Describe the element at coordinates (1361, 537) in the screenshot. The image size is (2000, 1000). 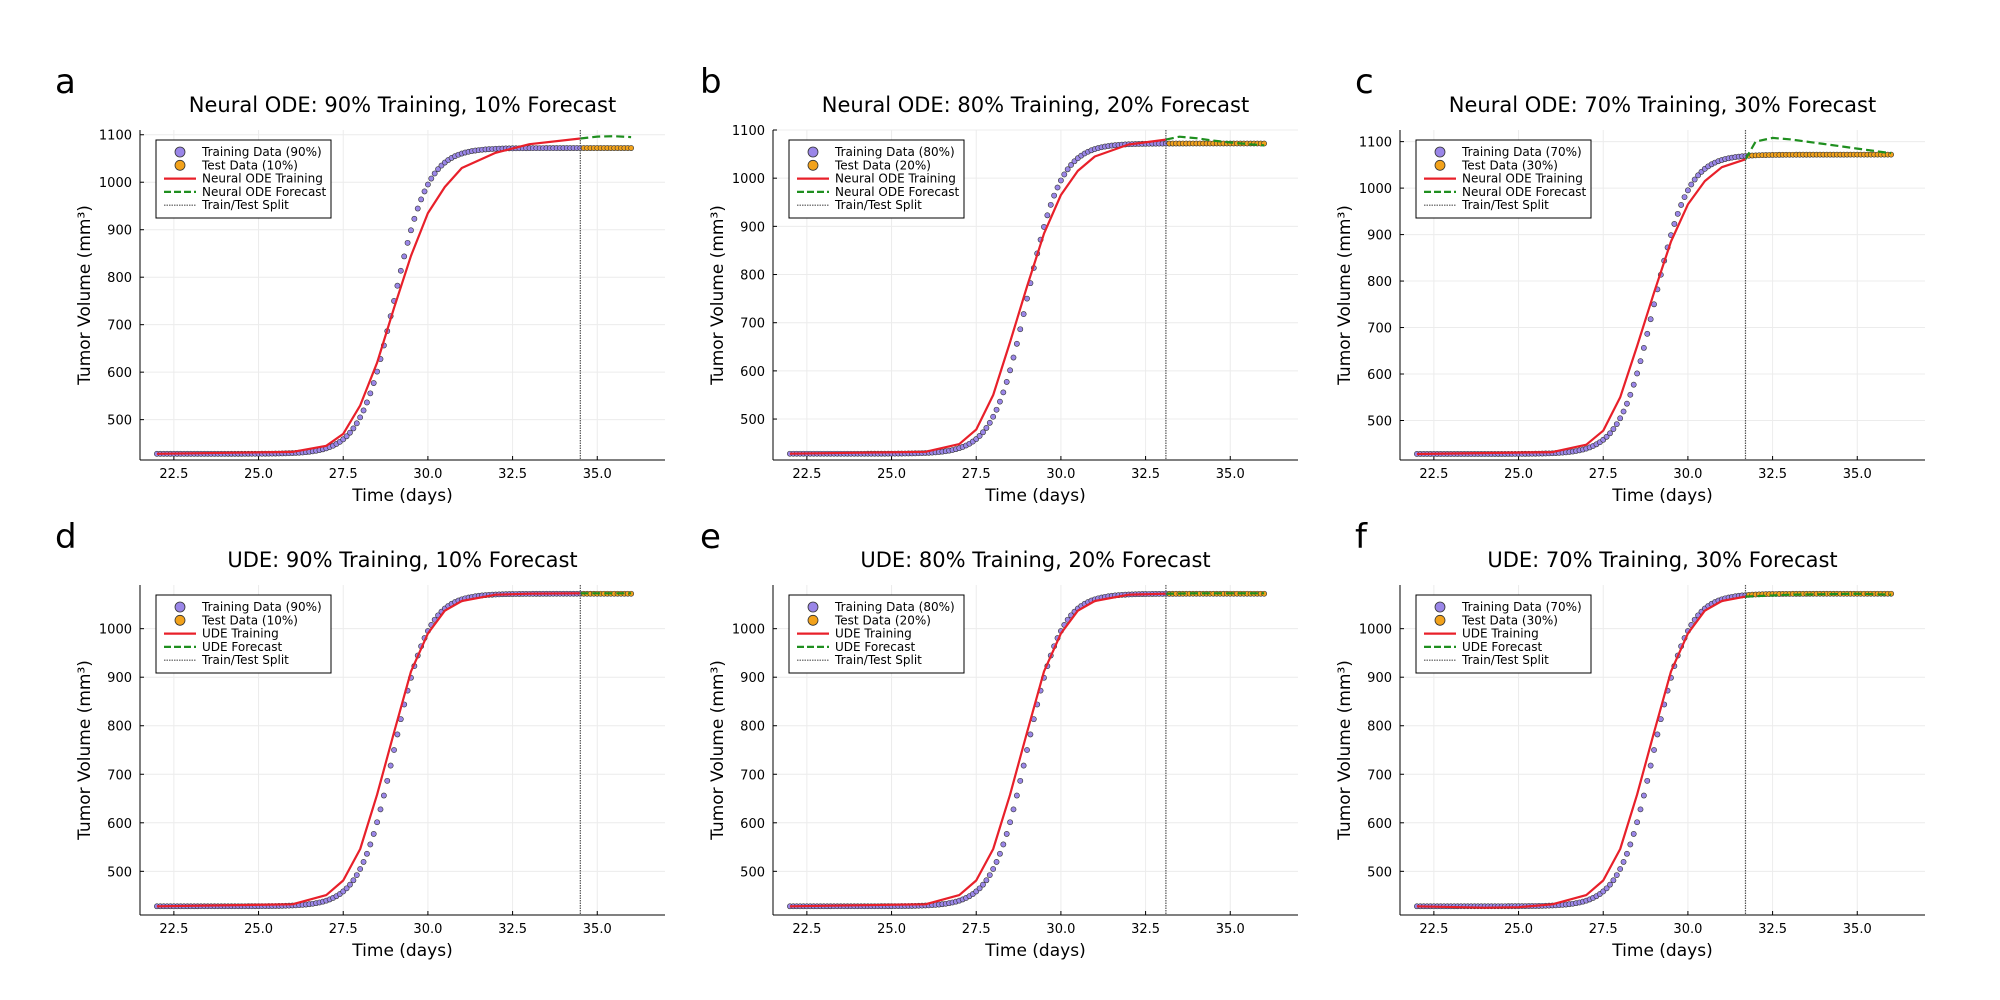
I see `panel-letter: f` at that location.